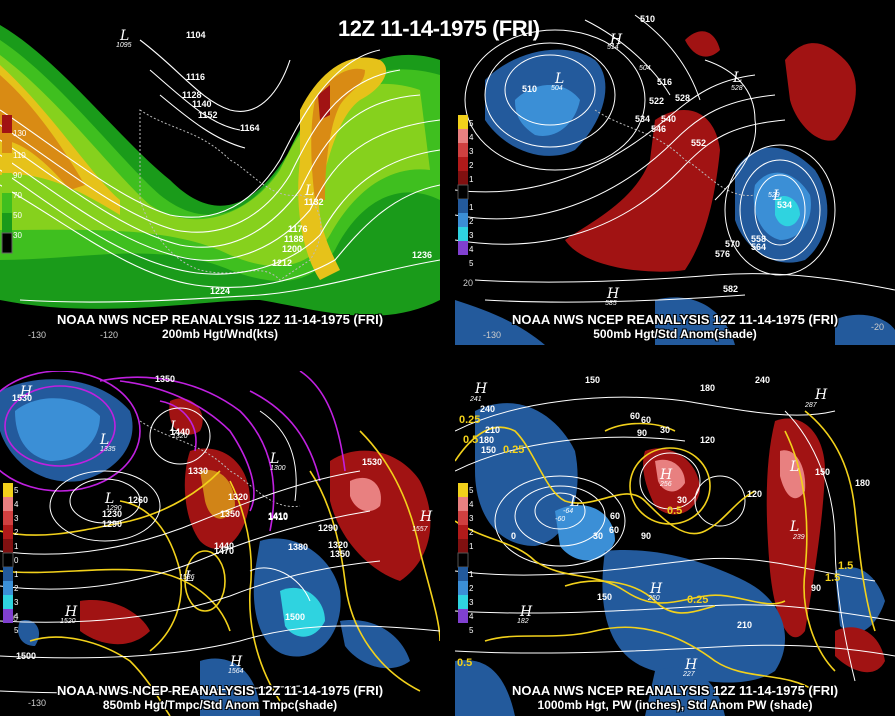  Describe the element at coordinates (108, 449) in the screenshot. I see `svg-text: 1335` at that location.